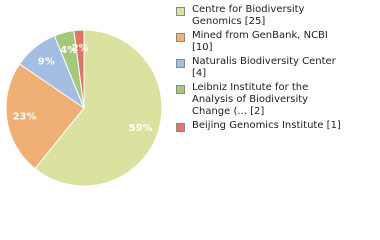  Describe the element at coordinates (68, 50) in the screenshot. I see `slice-label: 4%` at that location.